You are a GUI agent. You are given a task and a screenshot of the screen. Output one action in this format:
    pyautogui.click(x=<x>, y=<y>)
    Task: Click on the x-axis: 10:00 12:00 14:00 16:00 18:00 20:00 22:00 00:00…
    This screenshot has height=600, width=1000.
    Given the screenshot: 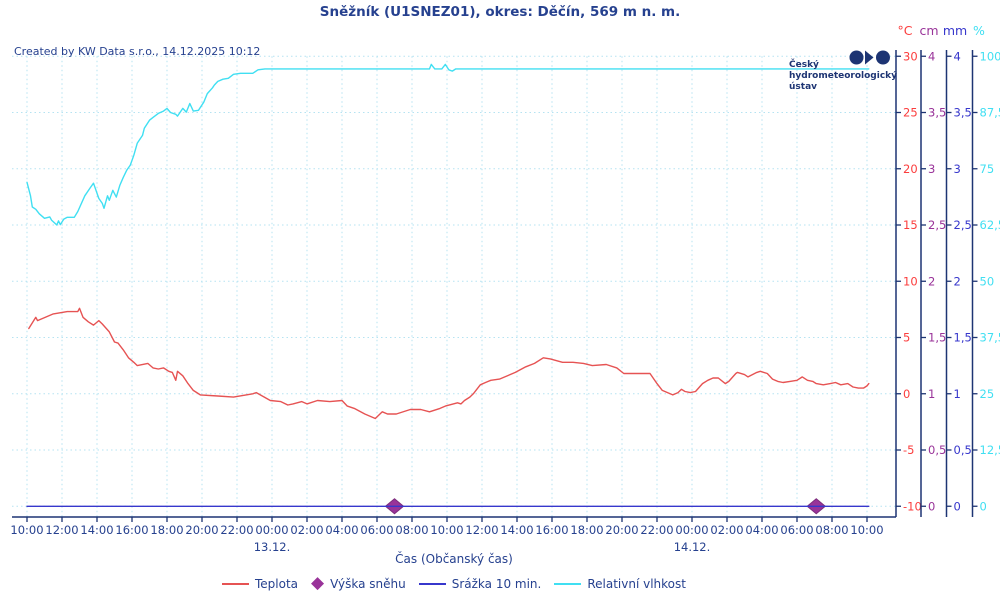 What is the action you would take?
    pyautogui.click(x=453, y=535)
    